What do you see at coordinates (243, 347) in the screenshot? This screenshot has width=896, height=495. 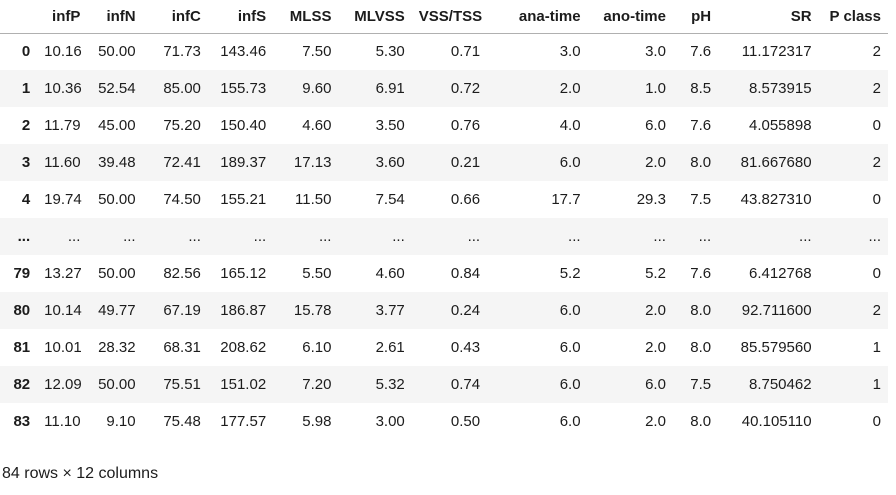 I see `table-cell: 208.62` at bounding box center [243, 347].